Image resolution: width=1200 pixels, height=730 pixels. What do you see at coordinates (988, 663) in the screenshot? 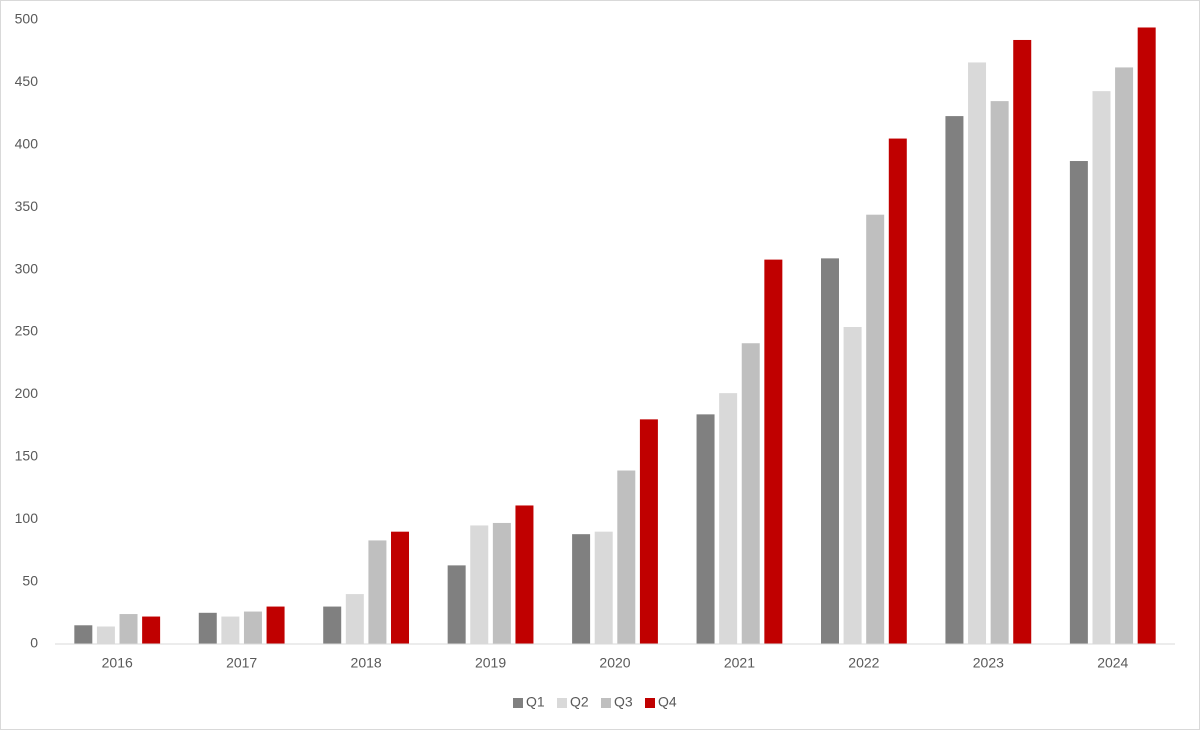
I see `x-tick-label: 2023` at bounding box center [988, 663].